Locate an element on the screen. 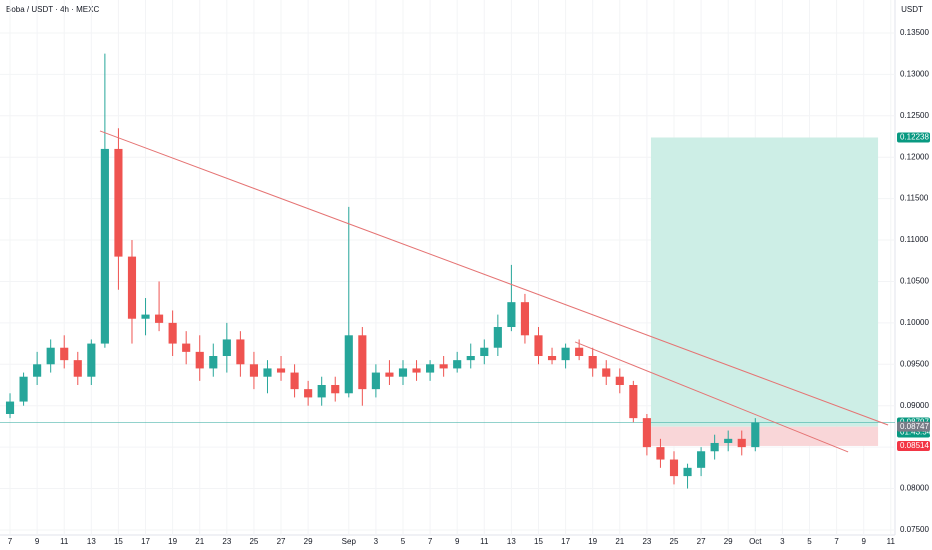 Image resolution: width=932 pixels, height=550 pixels. y-tick-label: 0.08000 is located at coordinates (914, 488).